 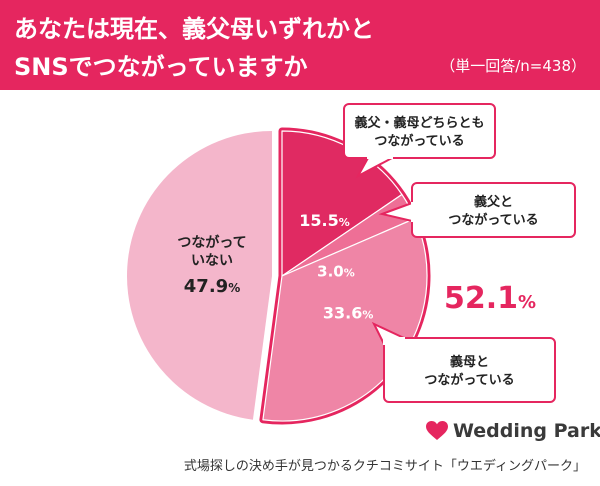 I want to click on callout-label: 義父・義母どちらとも, so click(x=419, y=123).